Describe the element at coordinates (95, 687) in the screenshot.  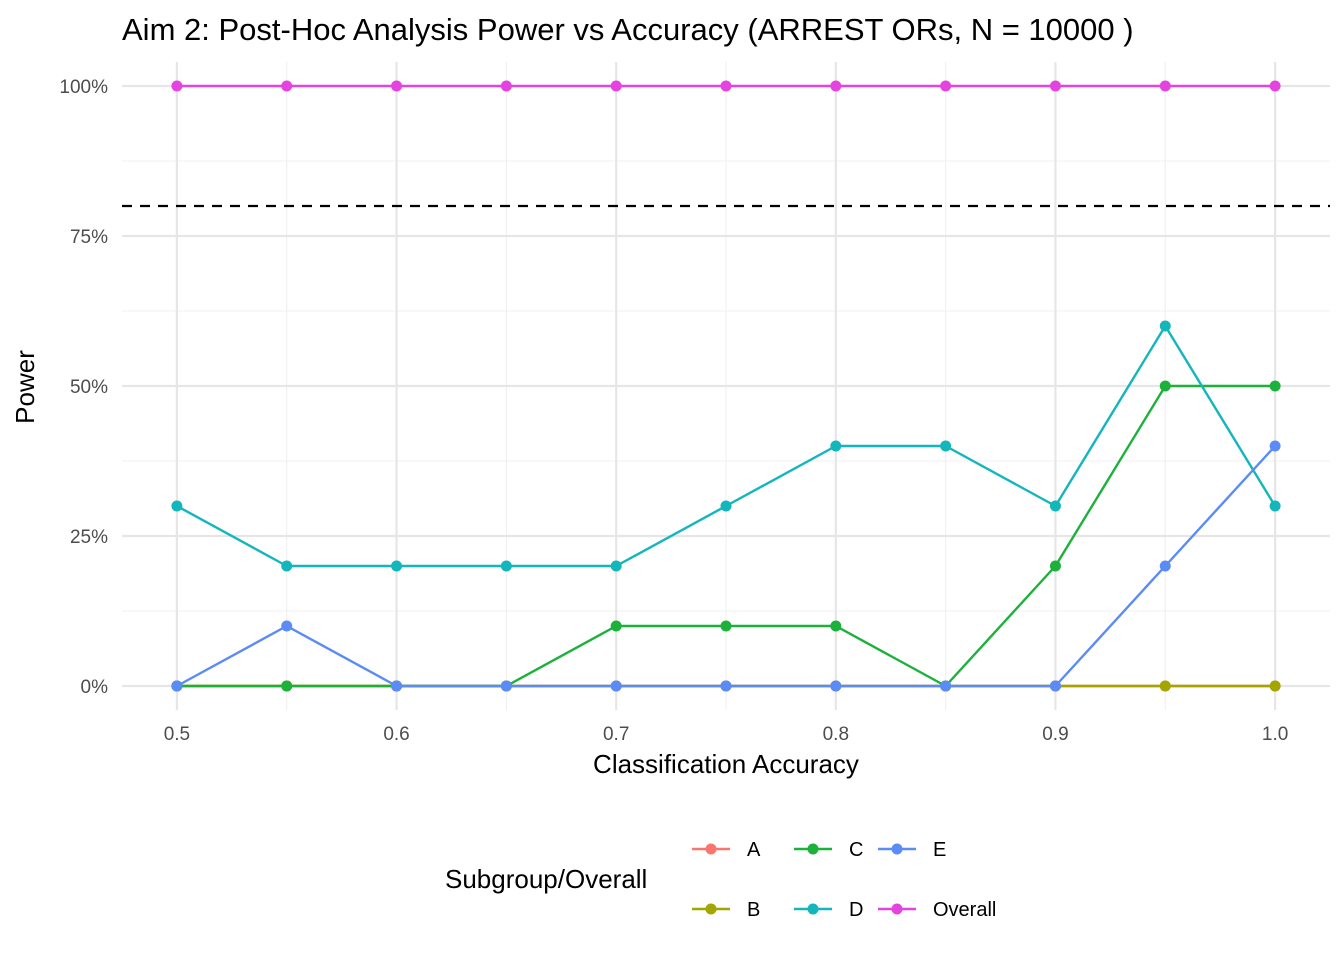
I see `y-tick-label: 0%` at that location.